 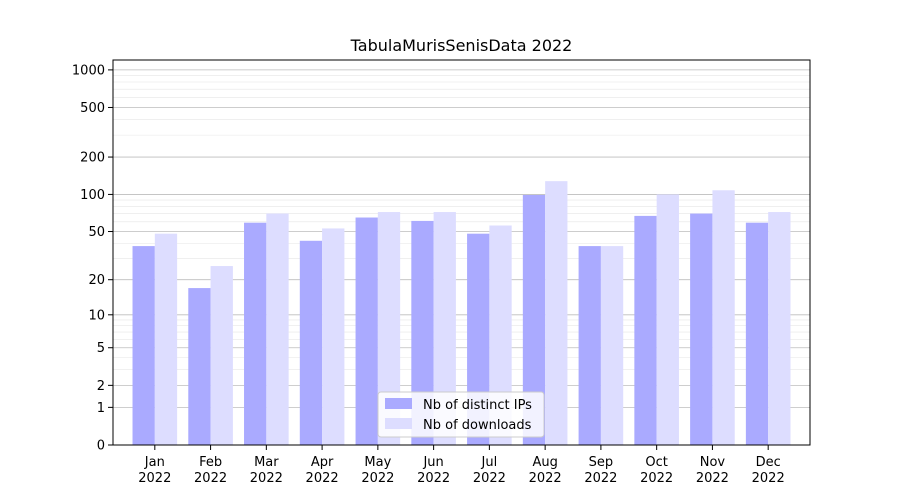 I want to click on x-tick-label: Jun 2022, so click(x=433, y=470).